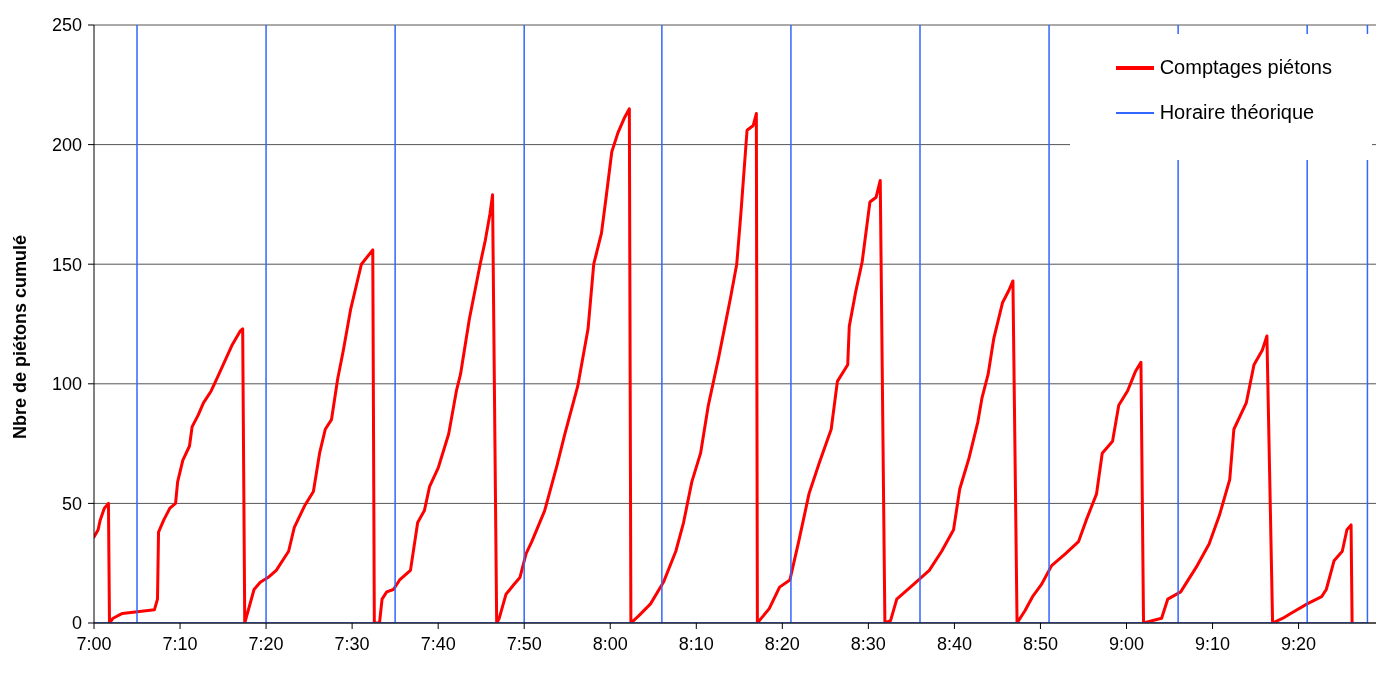 The width and height of the screenshot is (1384, 675). I want to click on x-tick-label: 7:40, so click(438, 643).